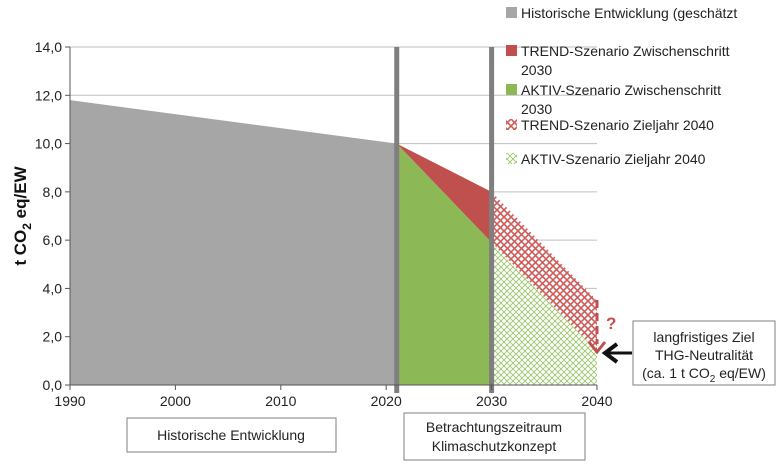 This screenshot has height=471, width=780. What do you see at coordinates (616, 353) in the screenshot?
I see `target-arrow` at bounding box center [616, 353].